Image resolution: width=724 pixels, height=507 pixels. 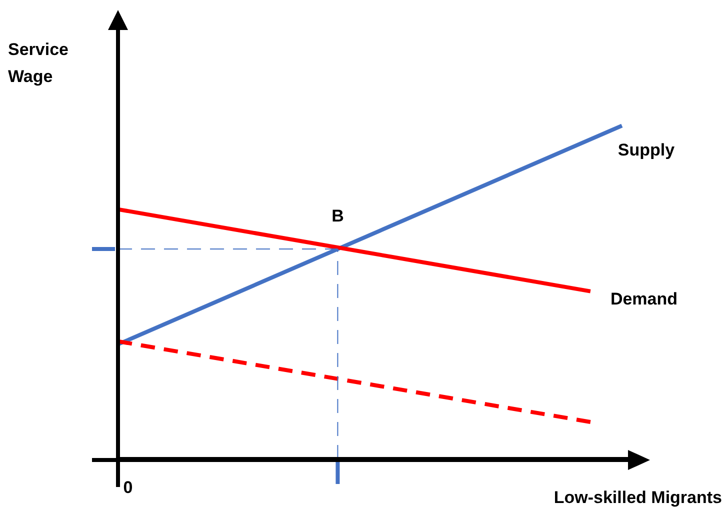 I want to click on annotation: B, so click(x=338, y=216).